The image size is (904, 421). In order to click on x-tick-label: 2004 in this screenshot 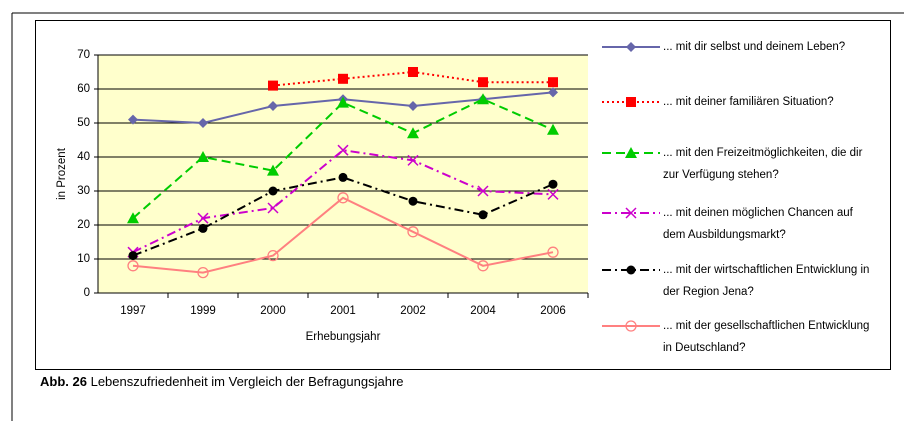, I will do `click(483, 311)`.